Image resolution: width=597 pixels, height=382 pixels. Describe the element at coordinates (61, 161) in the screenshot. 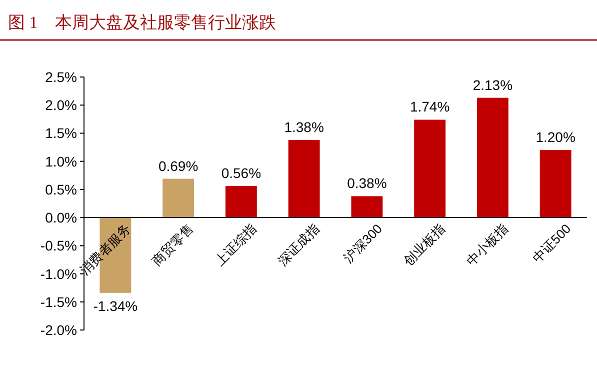

I see `y-tick-label: 1.0%` at that location.